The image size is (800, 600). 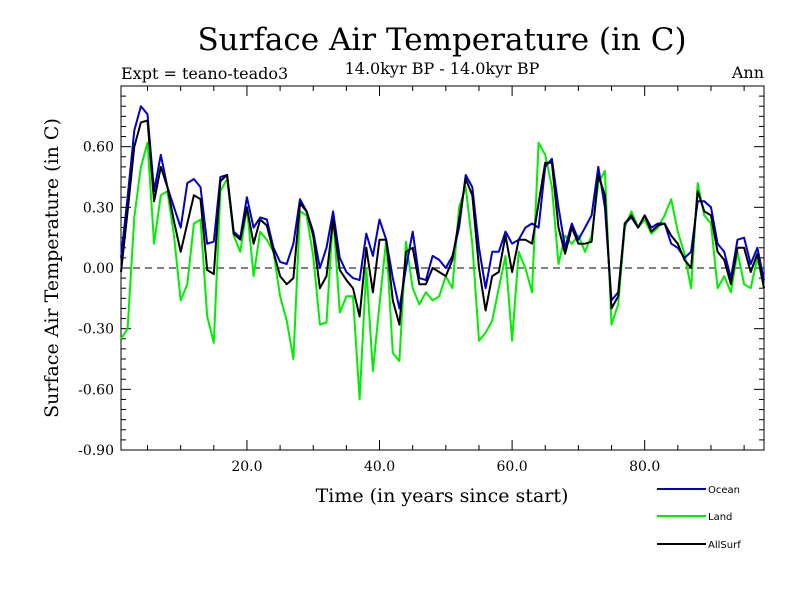 What do you see at coordinates (644, 467) in the screenshot?
I see `x-tick-label: 80.0` at bounding box center [644, 467].